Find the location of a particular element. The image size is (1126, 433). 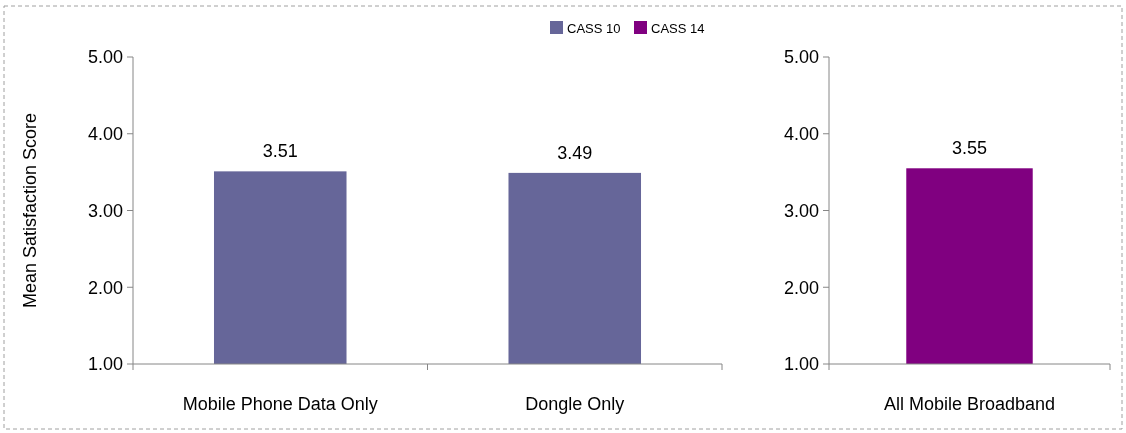

legend-label: CASS 10 is located at coordinates (594, 28).